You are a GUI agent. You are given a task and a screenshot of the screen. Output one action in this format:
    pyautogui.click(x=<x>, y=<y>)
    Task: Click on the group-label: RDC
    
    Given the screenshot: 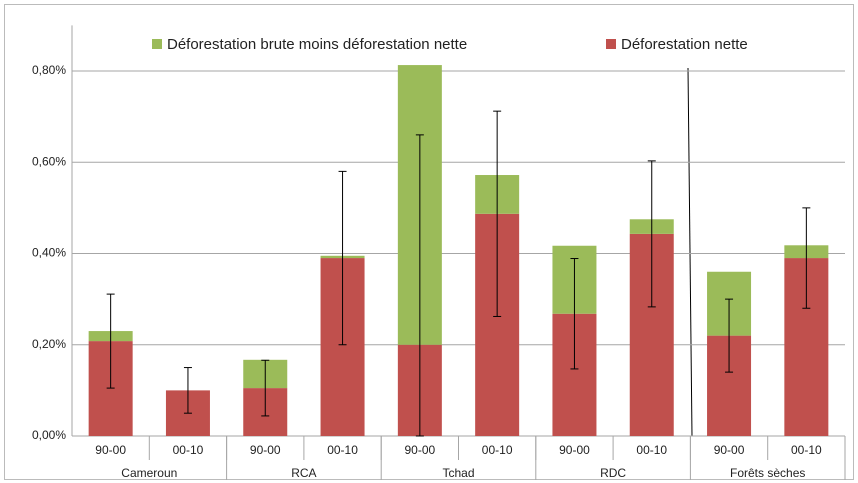 What is the action you would take?
    pyautogui.click(x=613, y=473)
    